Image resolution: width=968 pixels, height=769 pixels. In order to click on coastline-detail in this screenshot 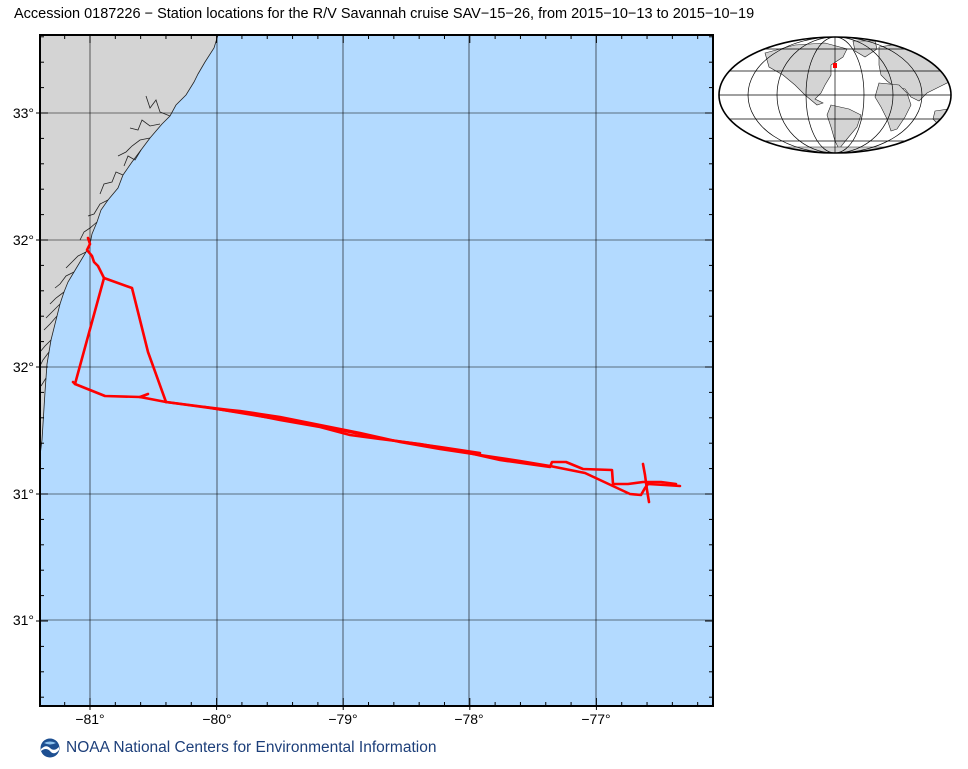, I will do `click(105, 241)`.